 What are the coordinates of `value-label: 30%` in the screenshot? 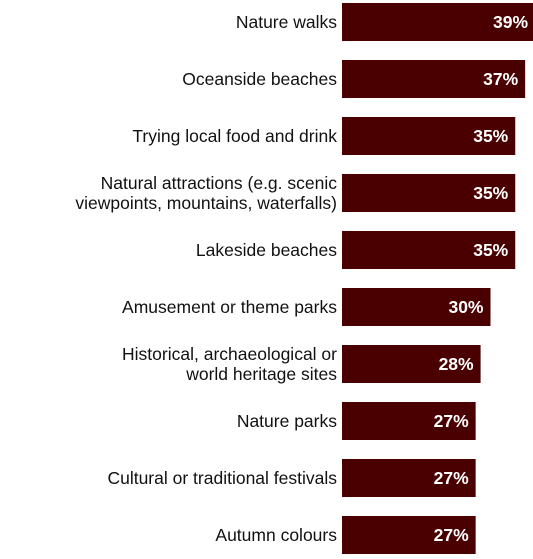 It's located at (465, 307).